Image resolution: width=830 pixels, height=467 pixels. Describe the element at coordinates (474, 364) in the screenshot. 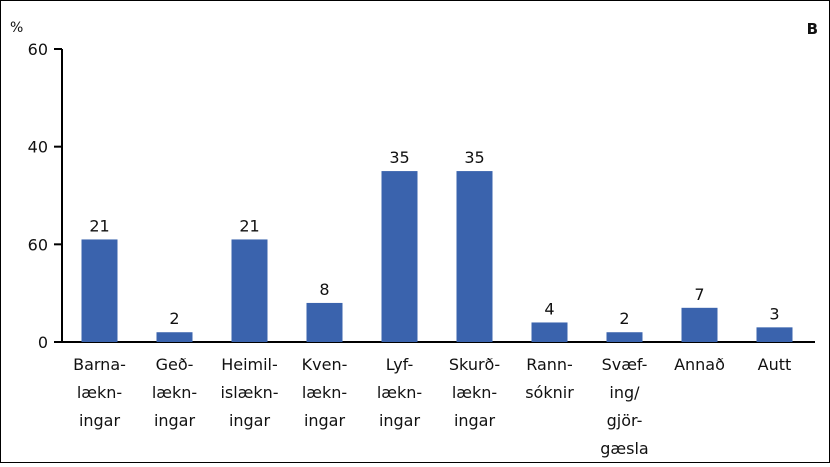

I see `x-tick-label-line: Skurð-` at that location.